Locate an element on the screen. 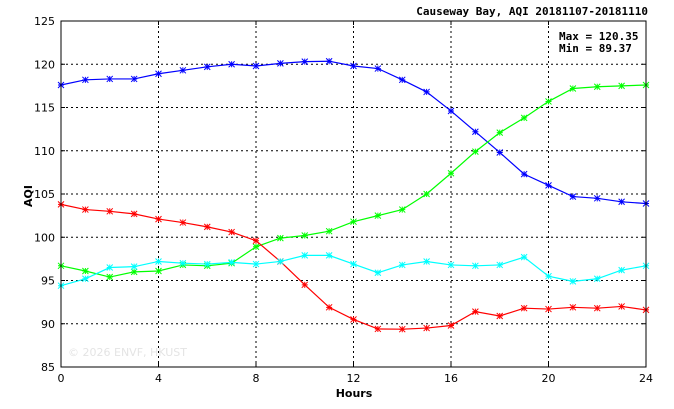 The width and height of the screenshot is (674, 409). max-annotation: Max = 120.35 is located at coordinates (598, 36).